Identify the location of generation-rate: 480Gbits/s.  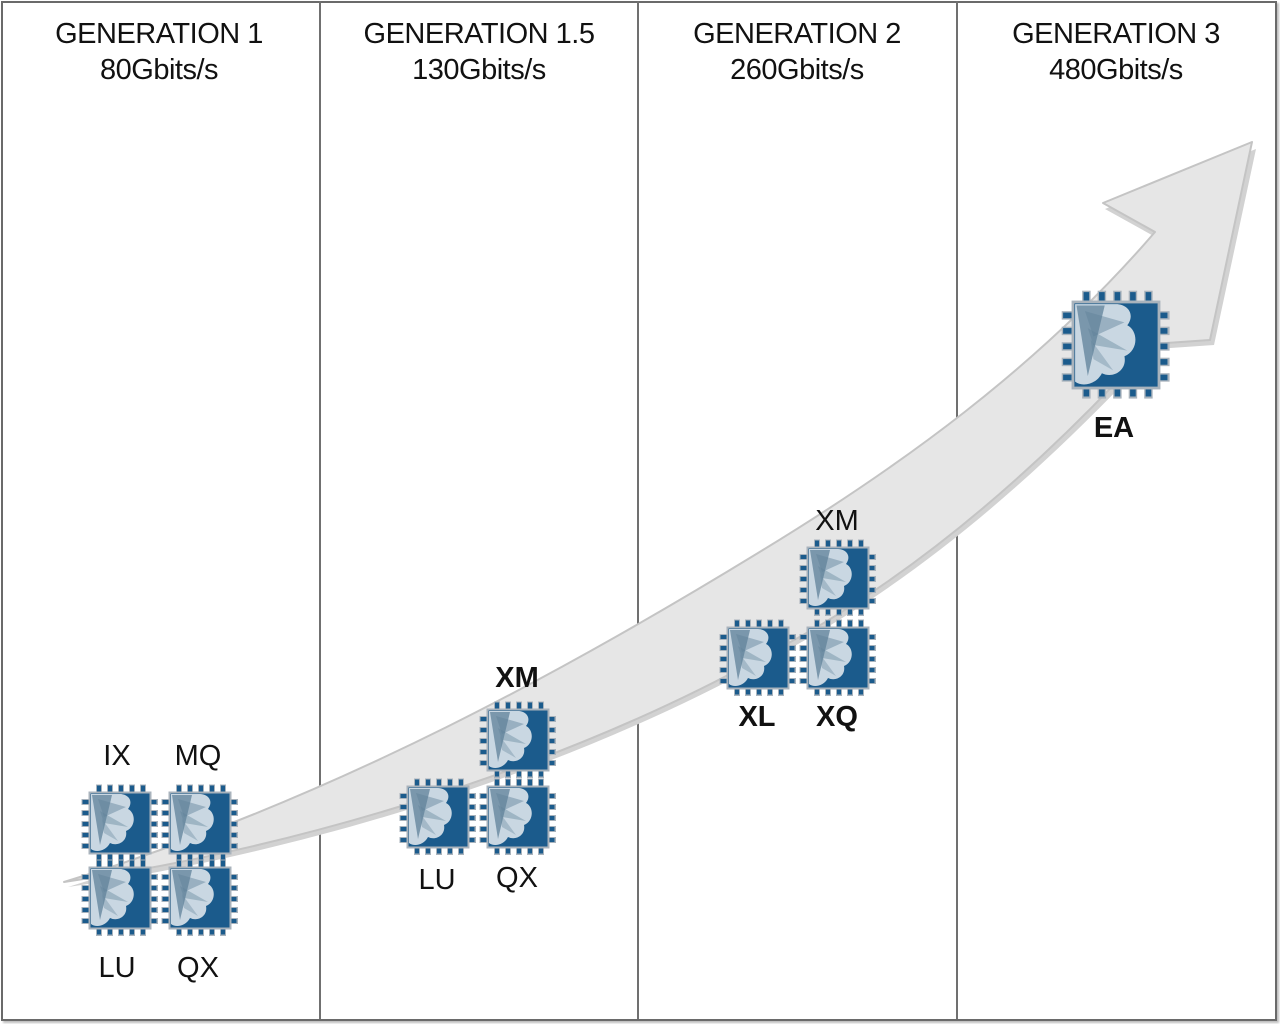
(1116, 70).